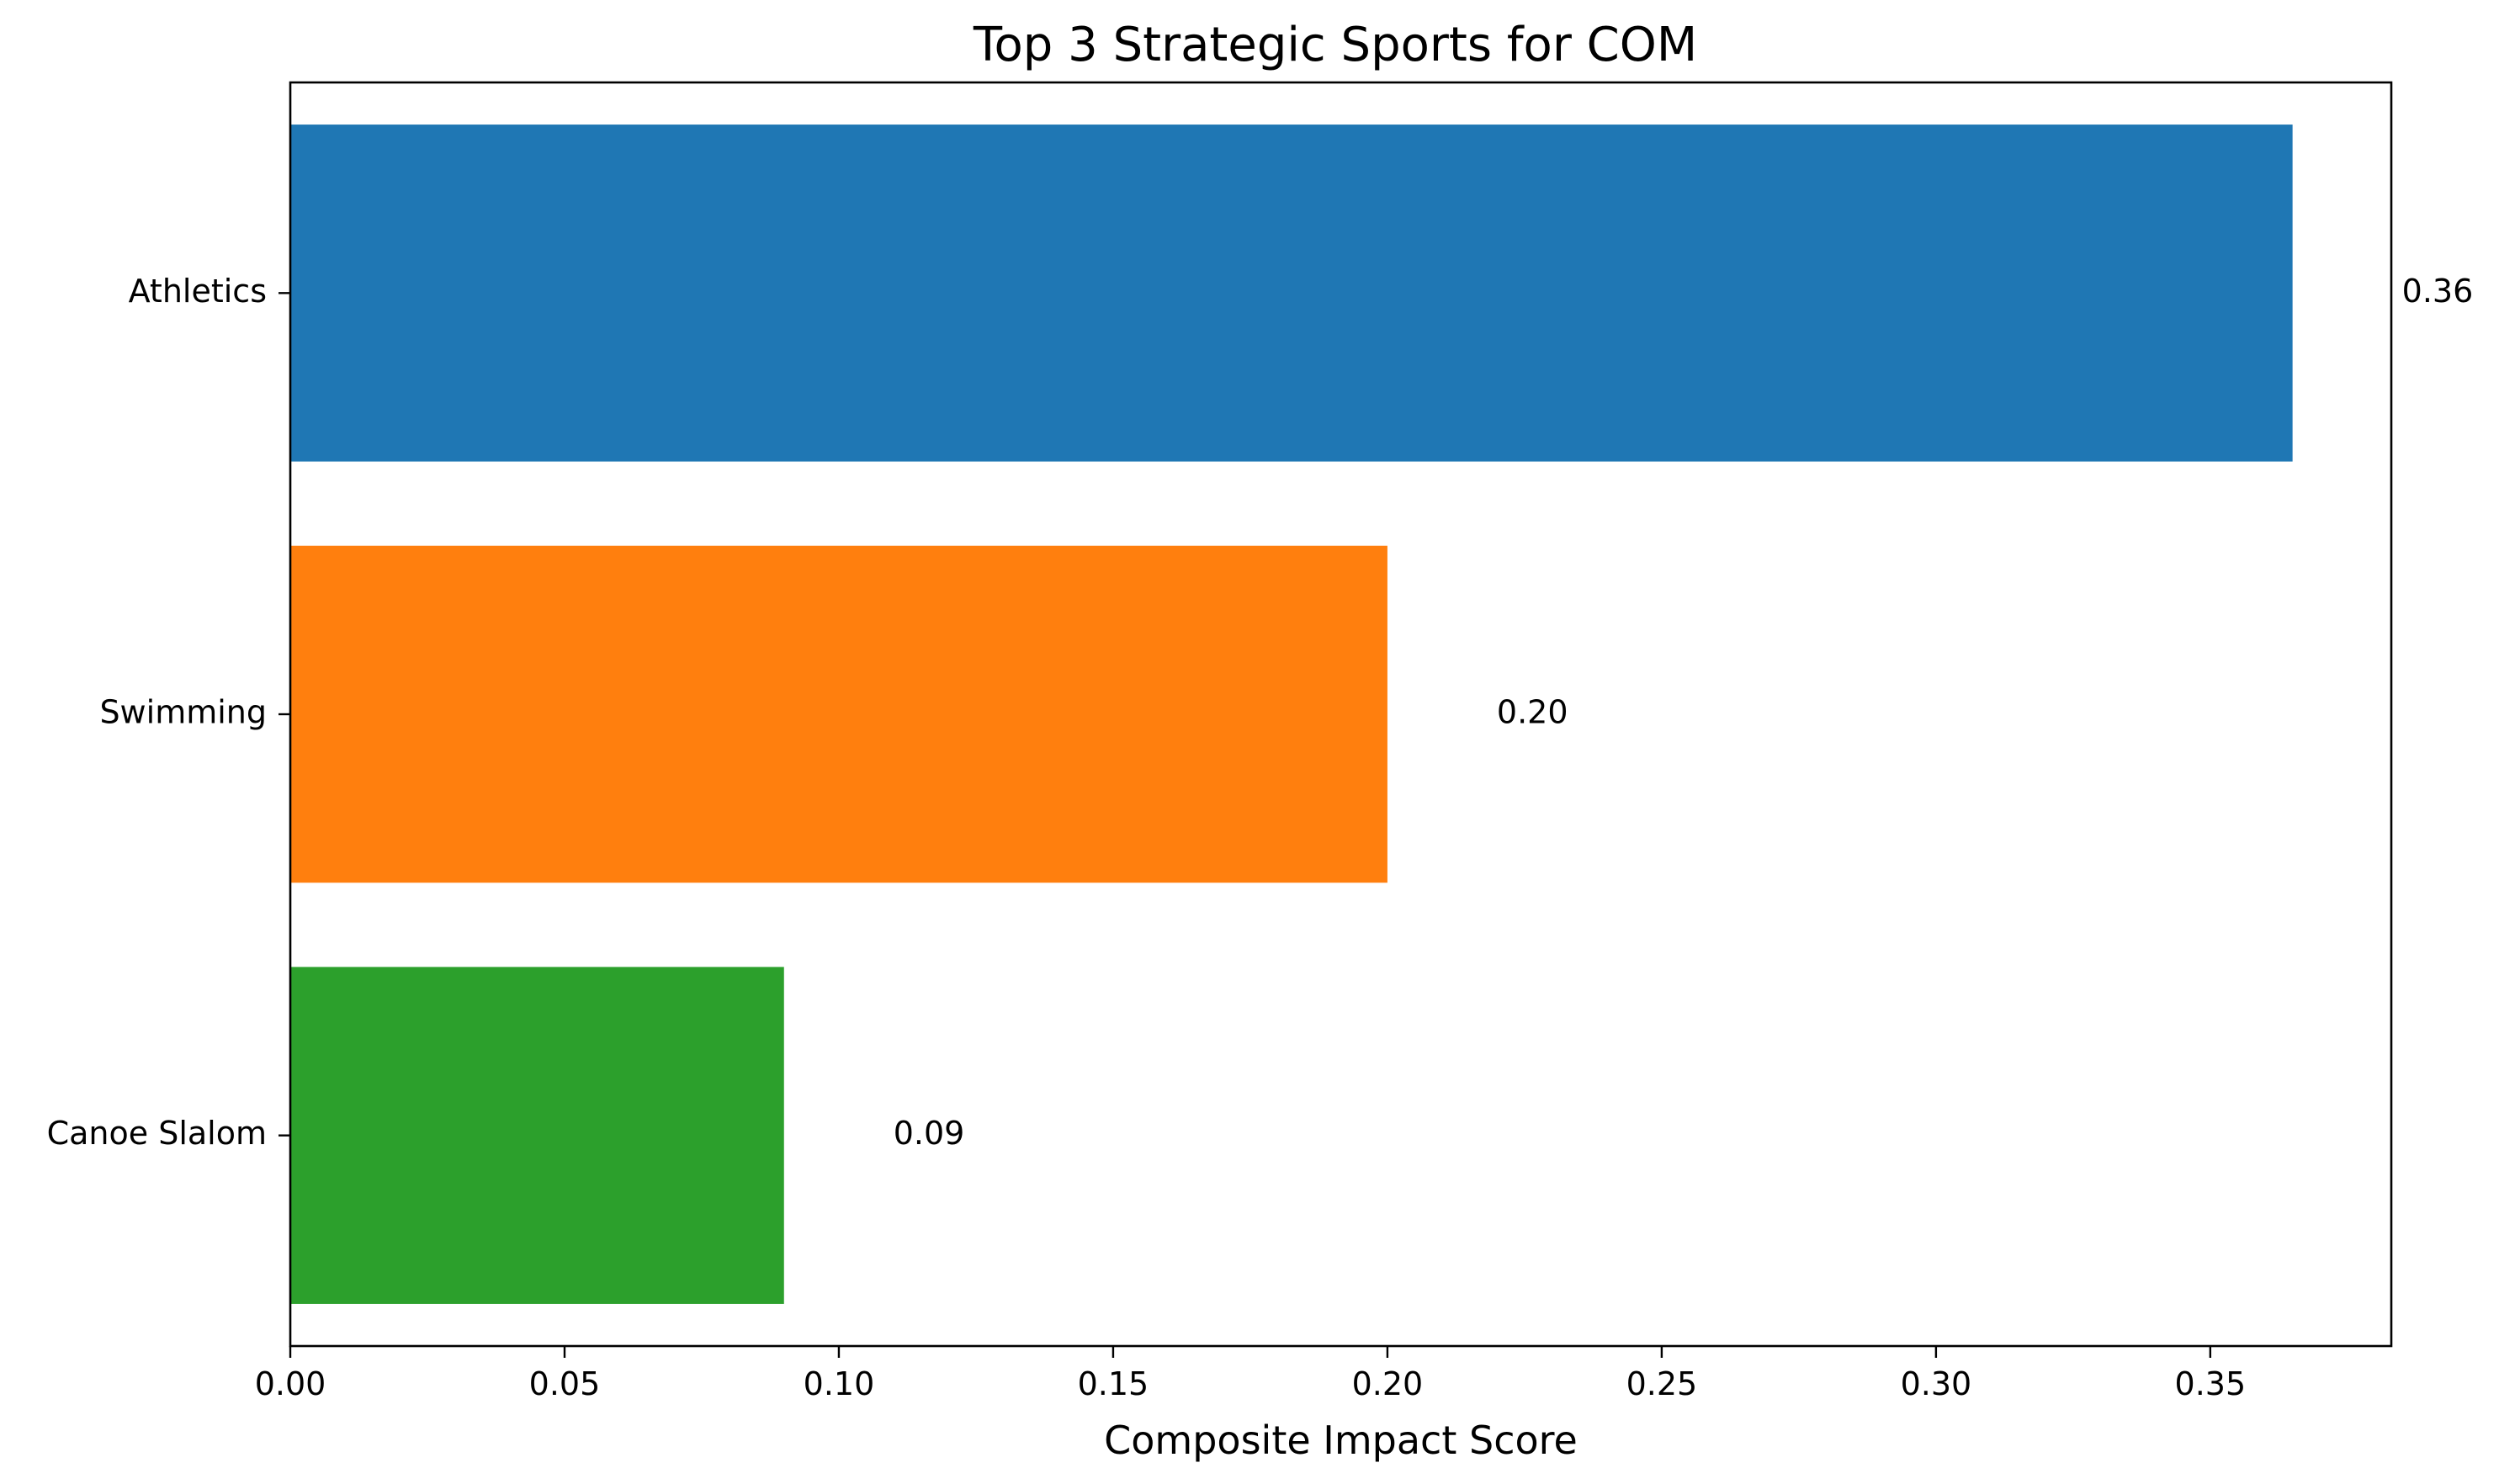 Image resolution: width=2499 pixels, height=1484 pixels. I want to click on x-tick-label: 0.25, so click(1662, 1383).